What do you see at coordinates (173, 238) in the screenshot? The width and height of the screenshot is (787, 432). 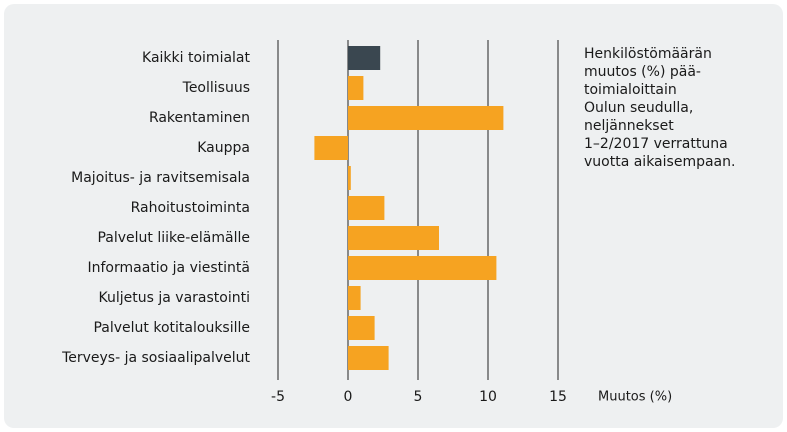 I see `y-tick-label: Palvelut liike-elämälle` at bounding box center [173, 238].